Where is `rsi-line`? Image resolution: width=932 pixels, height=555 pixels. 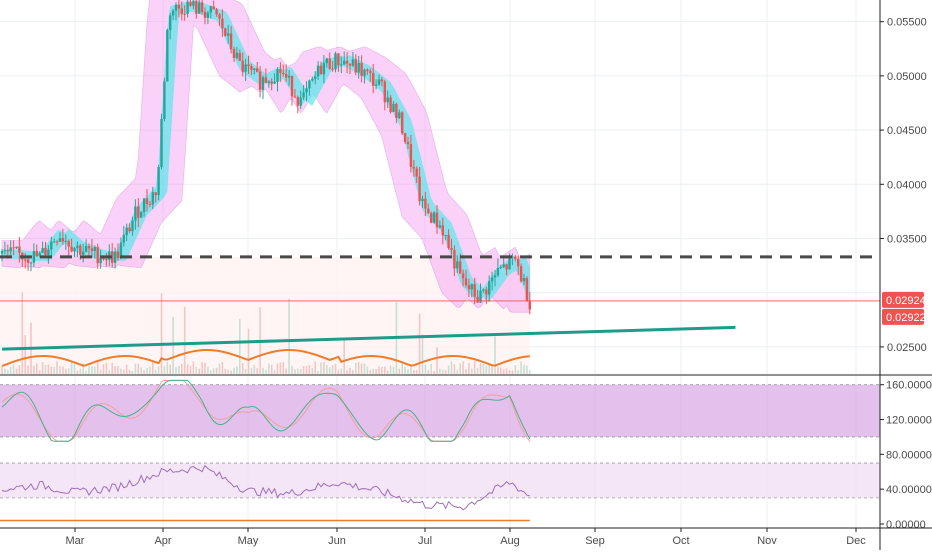 rsi-line is located at coordinates (265, 487).